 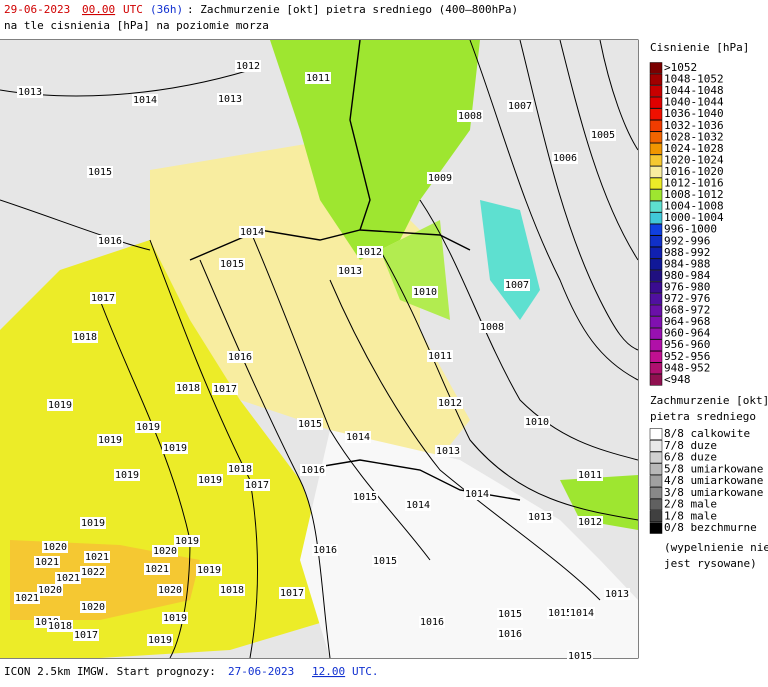 I want to click on legend-label: 964-968, so click(x=687, y=321).